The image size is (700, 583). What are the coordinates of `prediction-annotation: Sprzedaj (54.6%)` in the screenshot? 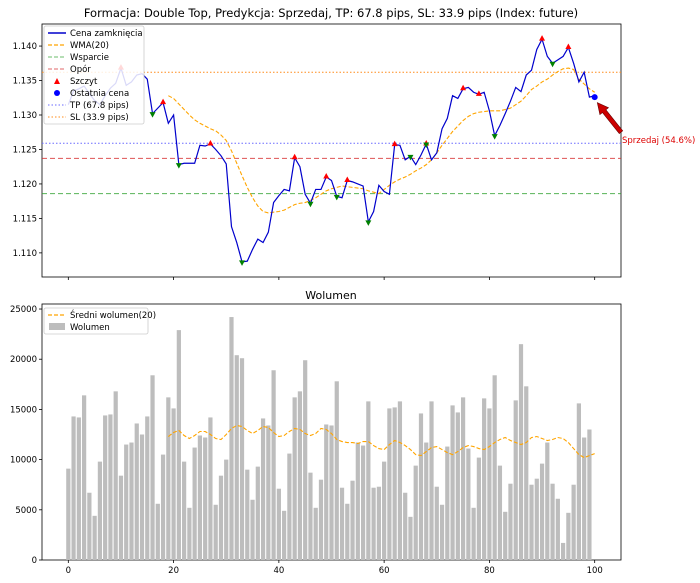 It's located at (658, 141).